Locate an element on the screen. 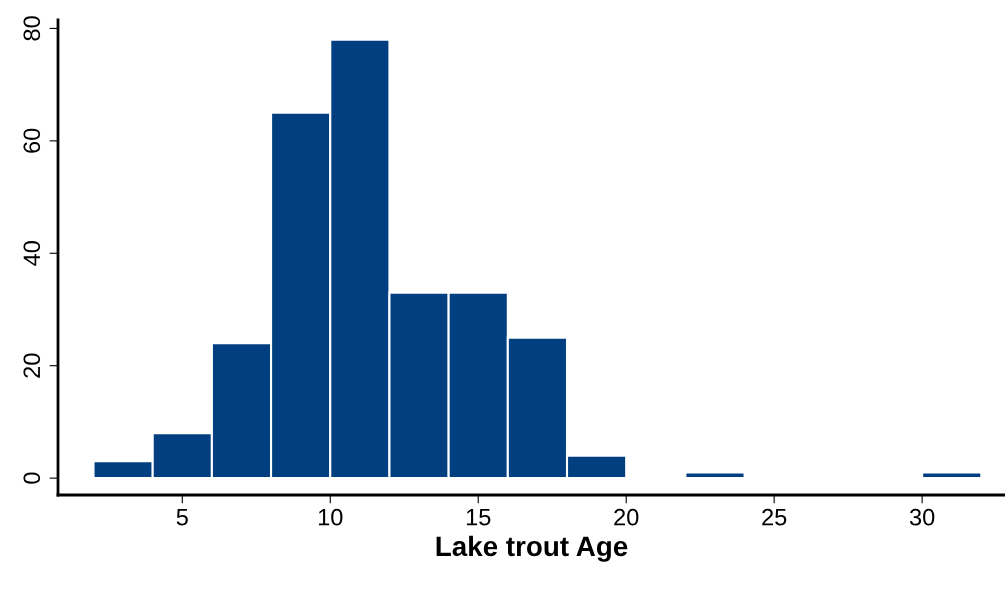 The width and height of the screenshot is (1005, 602). x-tick-label: 30 is located at coordinates (922, 517).